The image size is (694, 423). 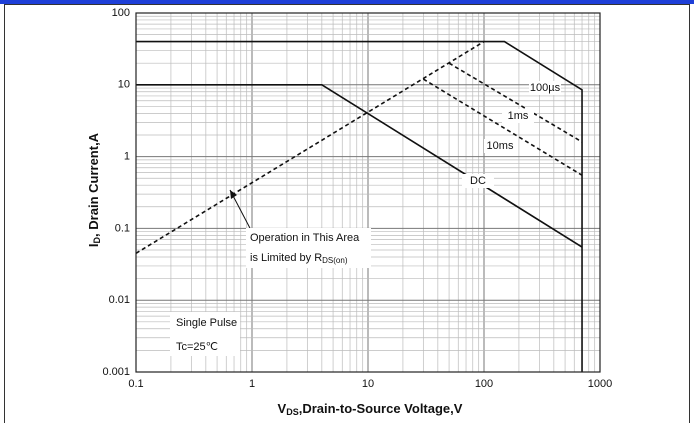 What do you see at coordinates (305, 238) in the screenshot?
I see `annotation: Operation in This Area` at bounding box center [305, 238].